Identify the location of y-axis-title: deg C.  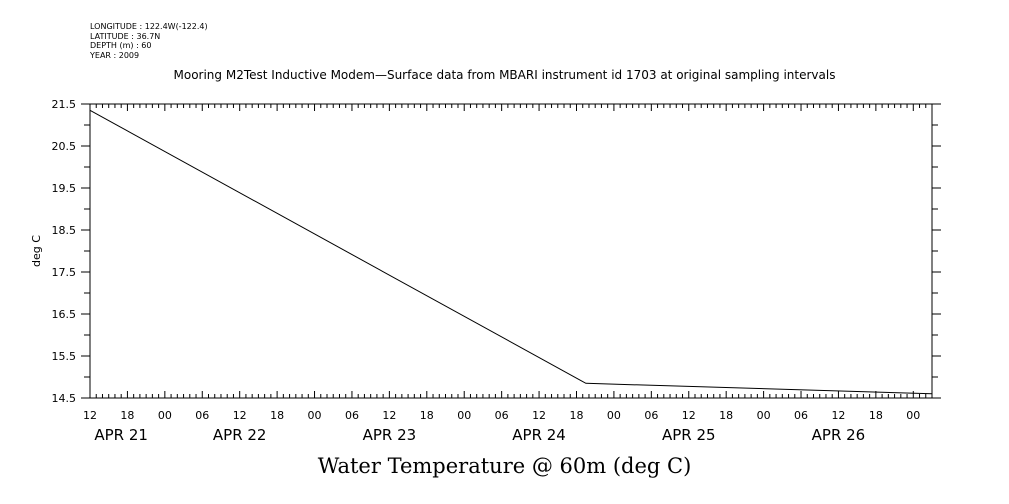
(36, 251).